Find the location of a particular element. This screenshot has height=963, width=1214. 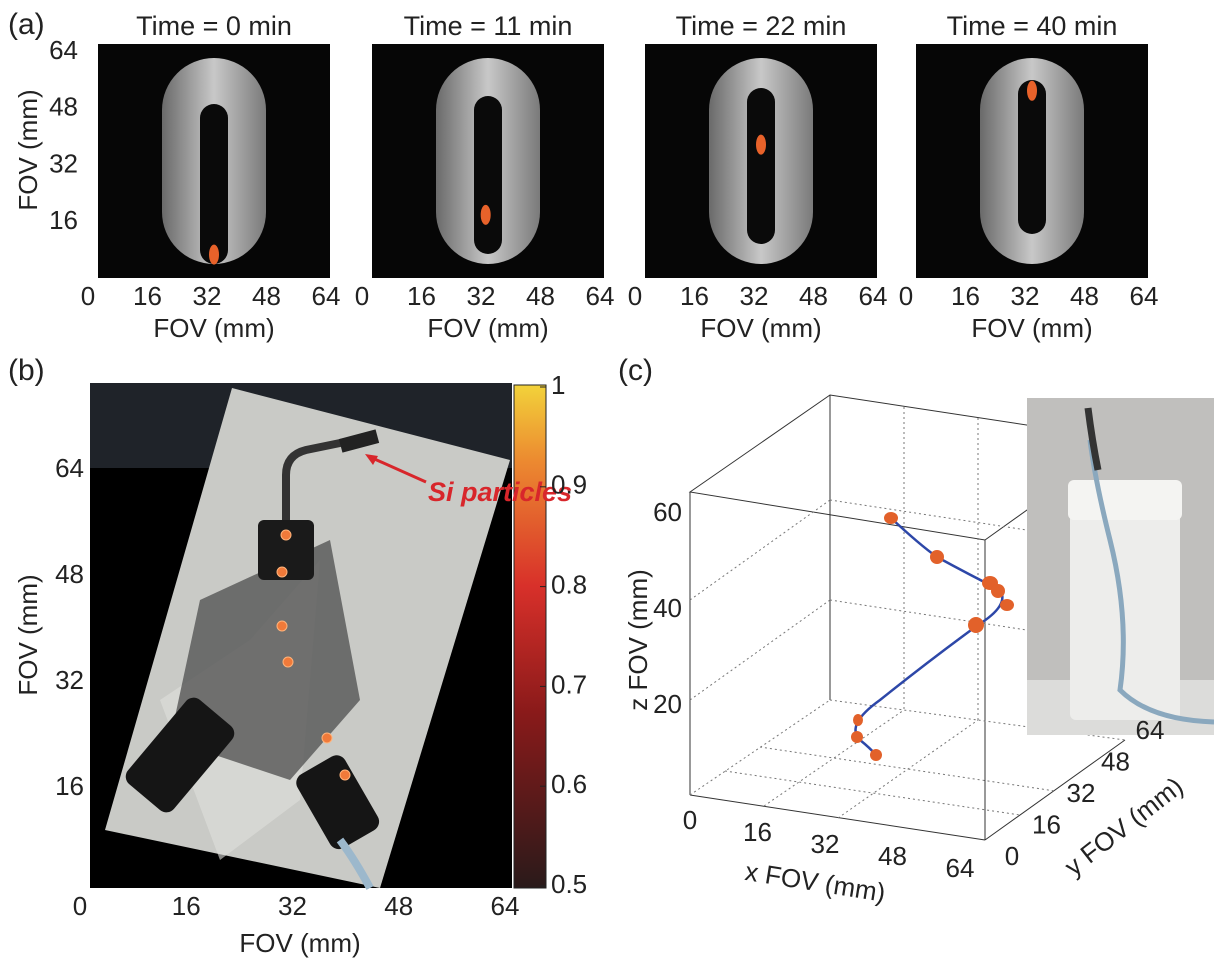

colorbar-tick-label: 0.8 is located at coordinates (569, 584).